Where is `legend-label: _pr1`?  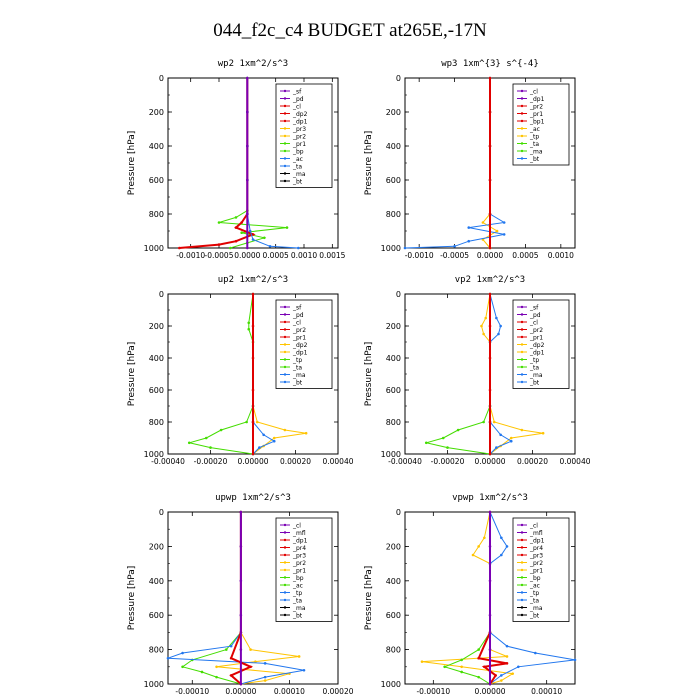 legend-label: _pr1 is located at coordinates (536, 338).